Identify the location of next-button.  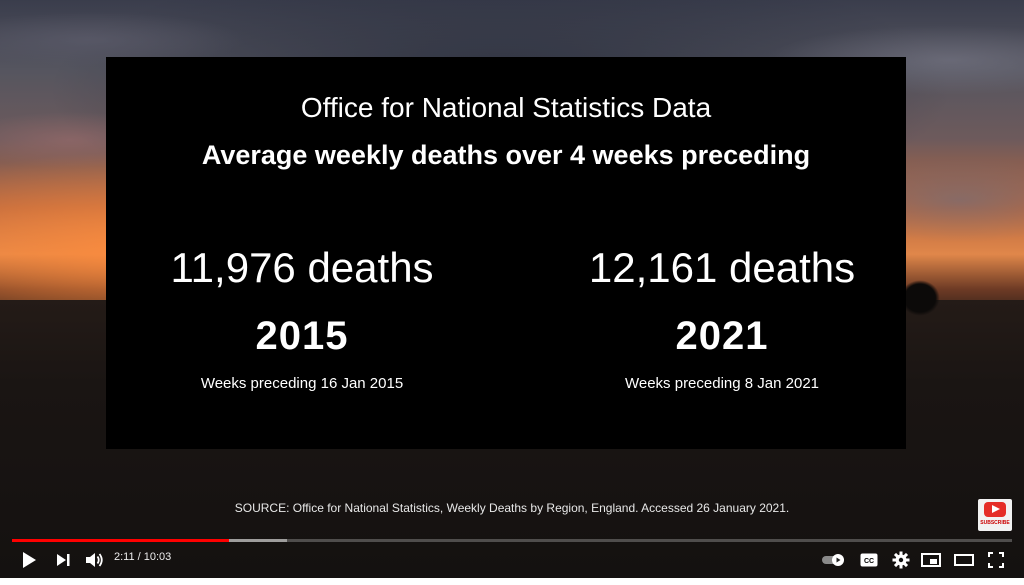
(63, 560).